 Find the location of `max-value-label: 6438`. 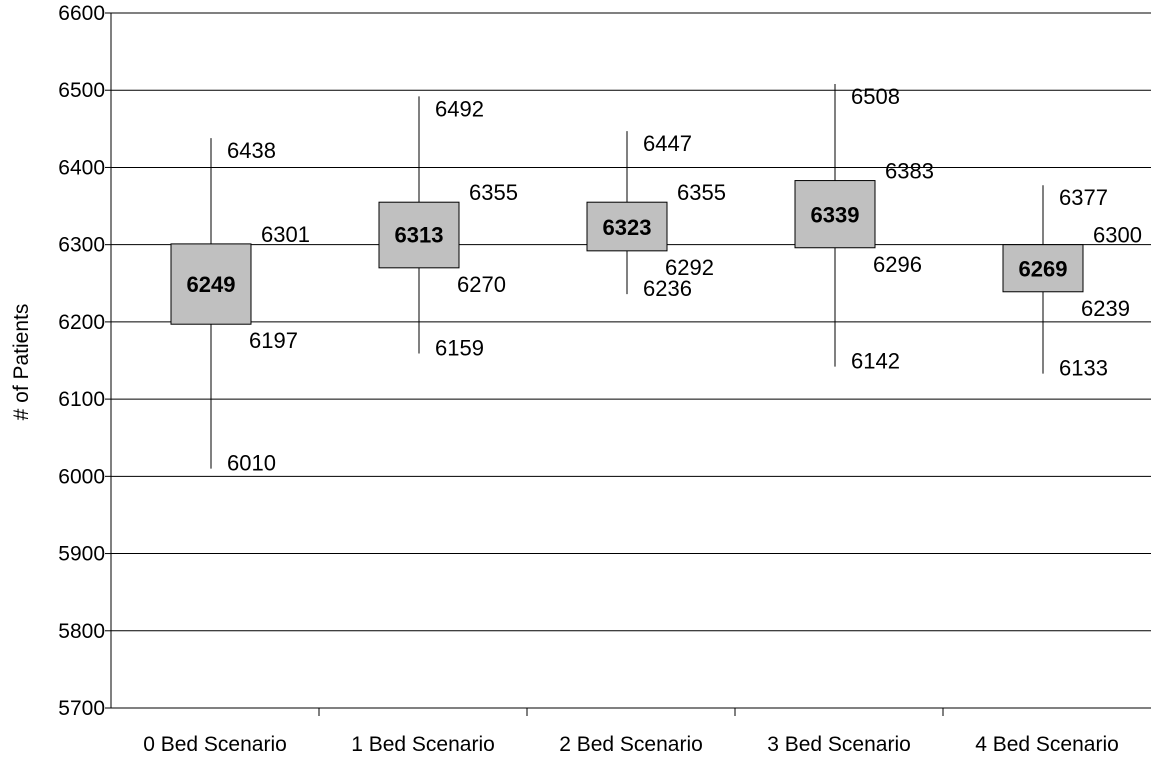

max-value-label: 6438 is located at coordinates (251, 150).